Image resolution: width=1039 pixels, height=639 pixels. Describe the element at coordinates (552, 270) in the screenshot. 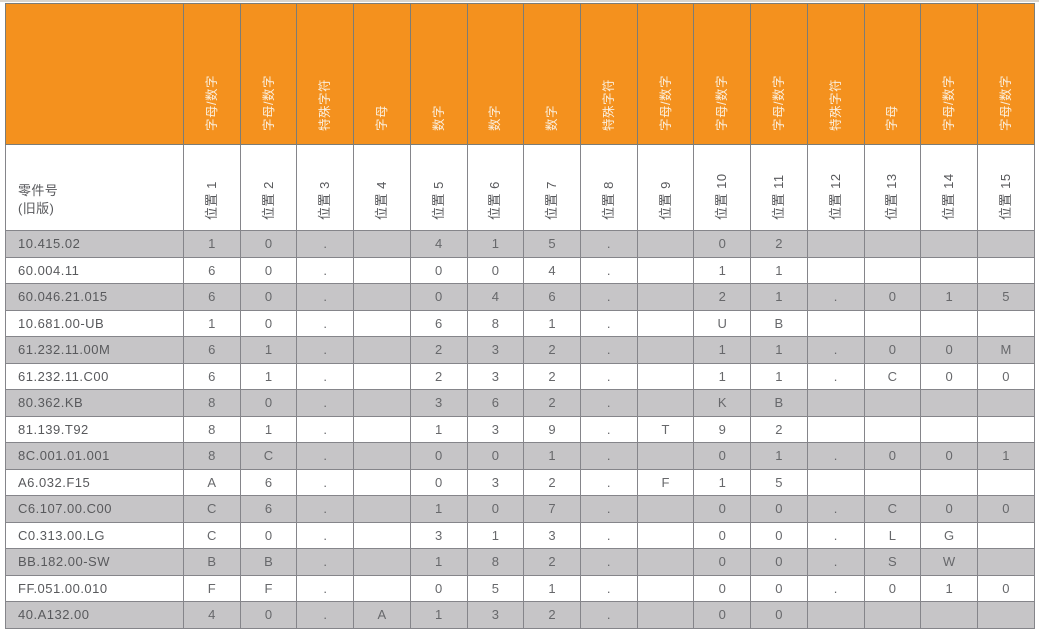

I see `position-value-cell-7: 4` at that location.